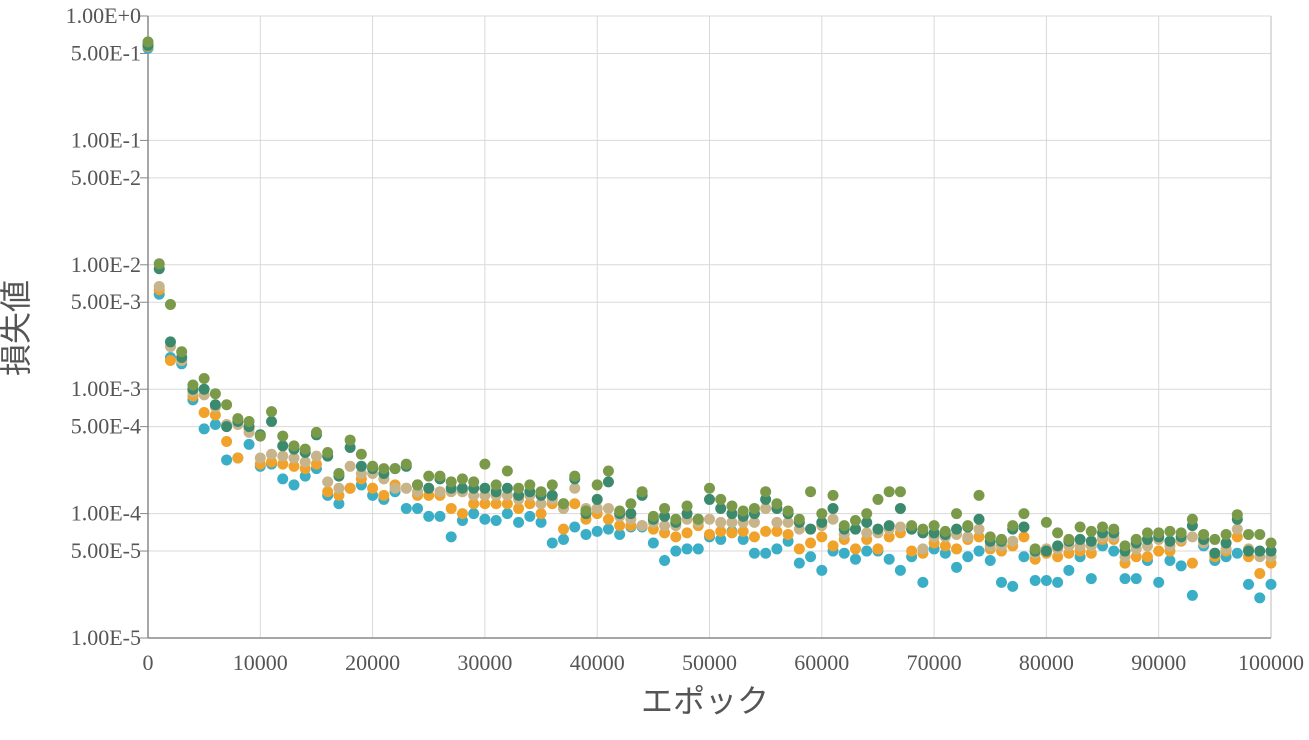 This screenshot has height=740, width=1309. Describe the element at coordinates (106, 264) in the screenshot. I see `y-tick-label: 1.00E-2` at that location.